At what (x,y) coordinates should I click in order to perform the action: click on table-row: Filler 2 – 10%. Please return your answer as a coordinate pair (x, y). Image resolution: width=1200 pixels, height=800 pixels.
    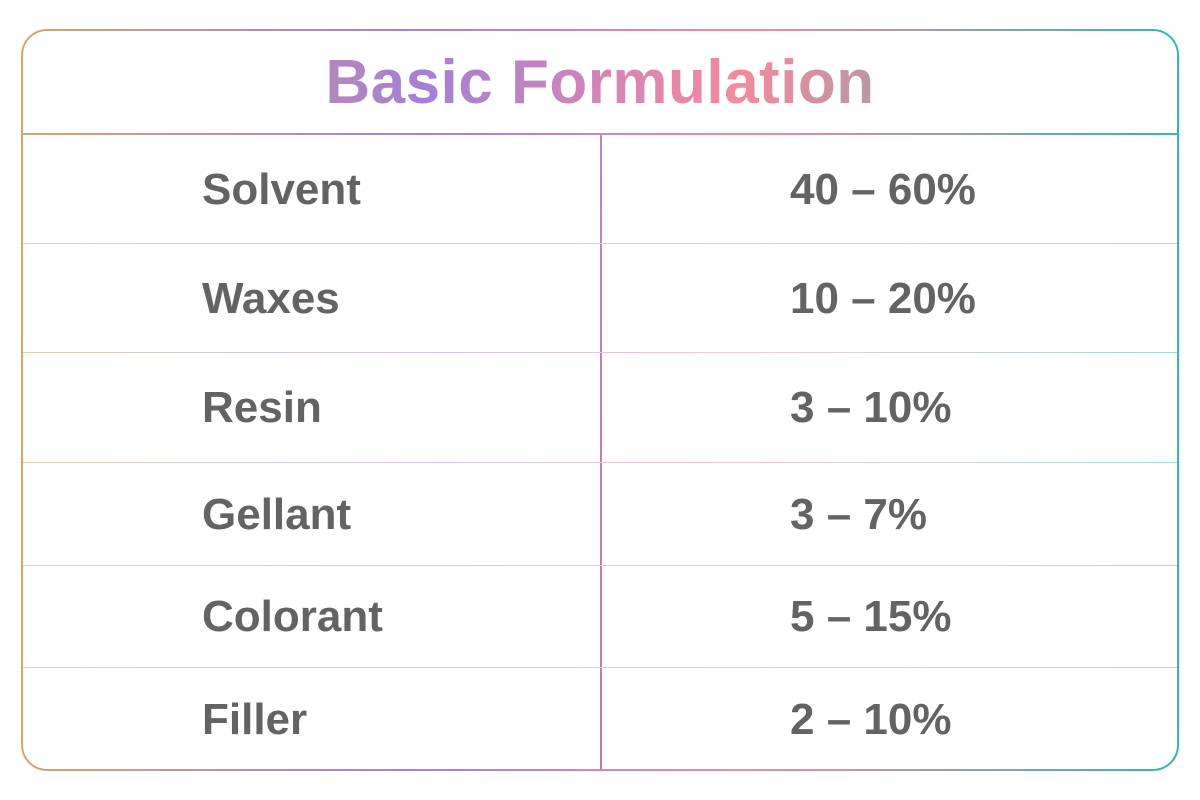
    Looking at the image, I should click on (600, 718).